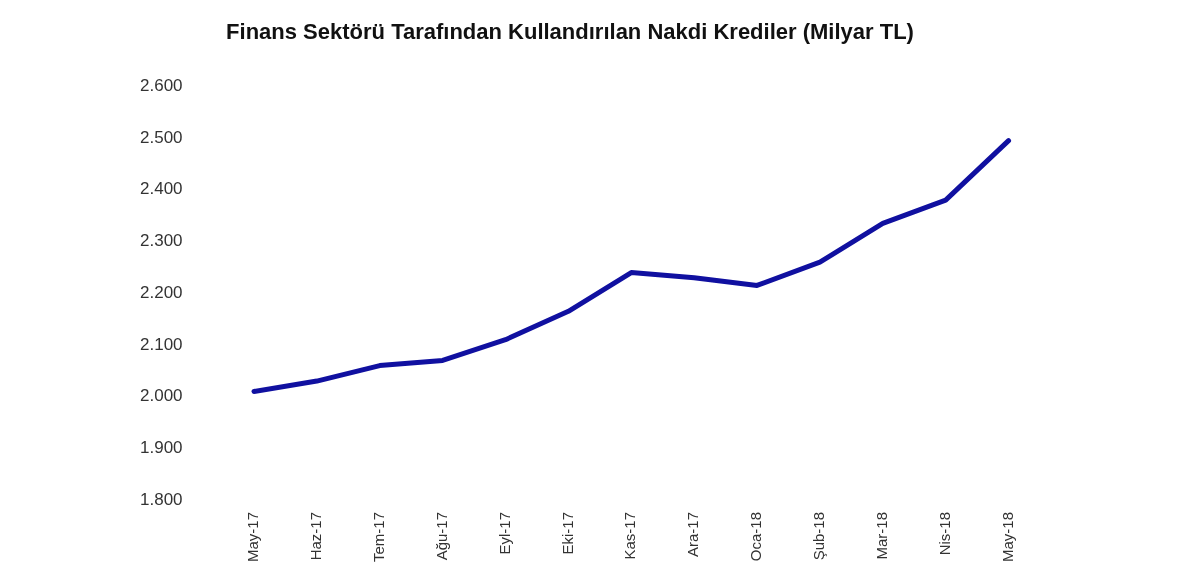 The height and width of the screenshot is (584, 1200). What do you see at coordinates (378, 537) in the screenshot?
I see `x-tick-label: Tem-17` at bounding box center [378, 537].